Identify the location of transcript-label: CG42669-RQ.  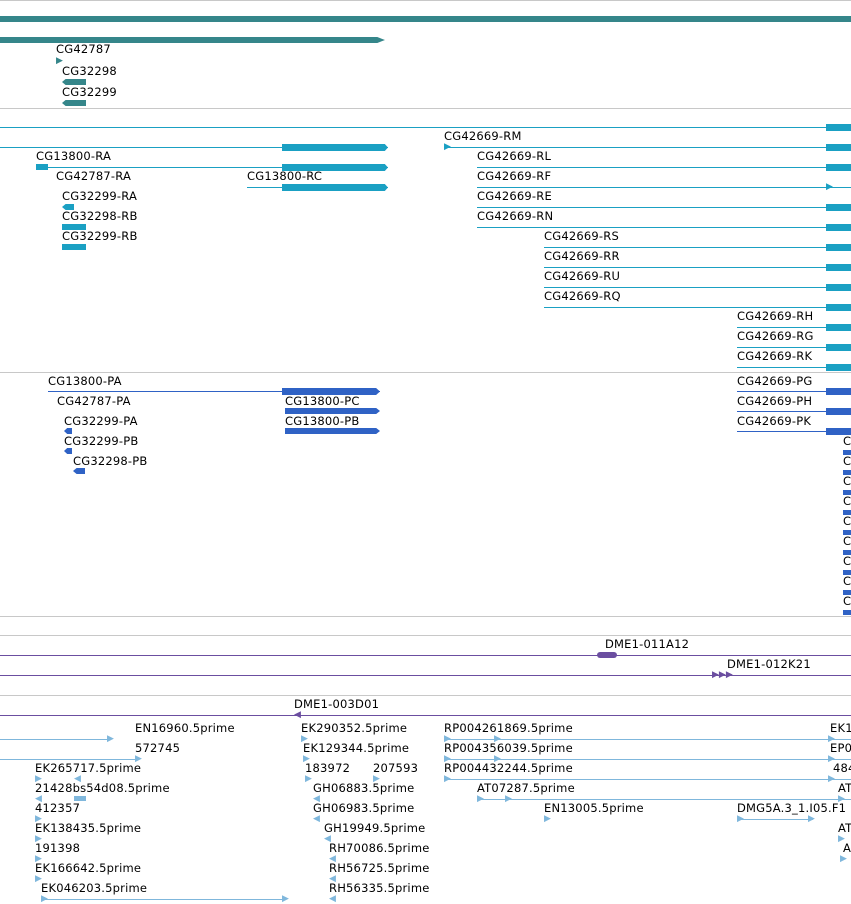
(582, 296).